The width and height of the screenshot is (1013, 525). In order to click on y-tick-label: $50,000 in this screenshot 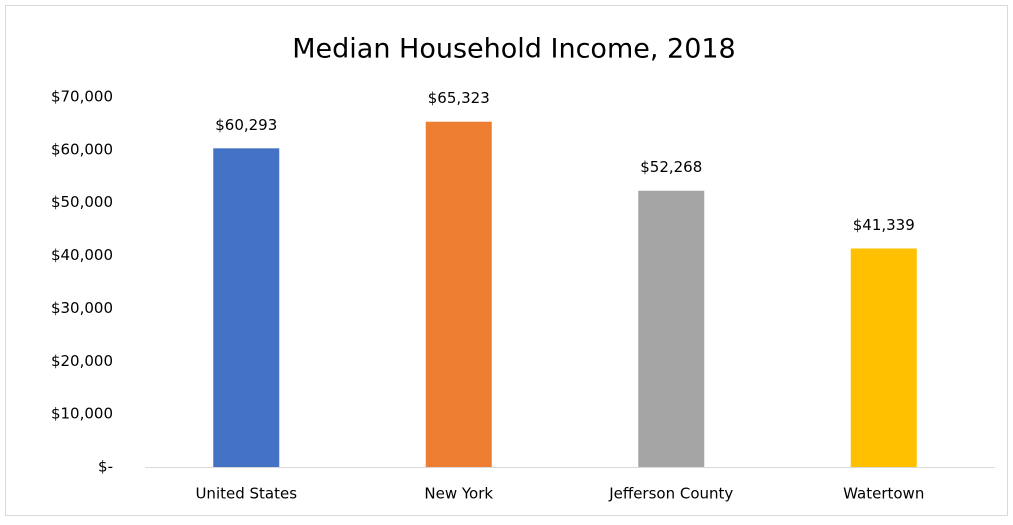, I will do `click(82, 202)`.